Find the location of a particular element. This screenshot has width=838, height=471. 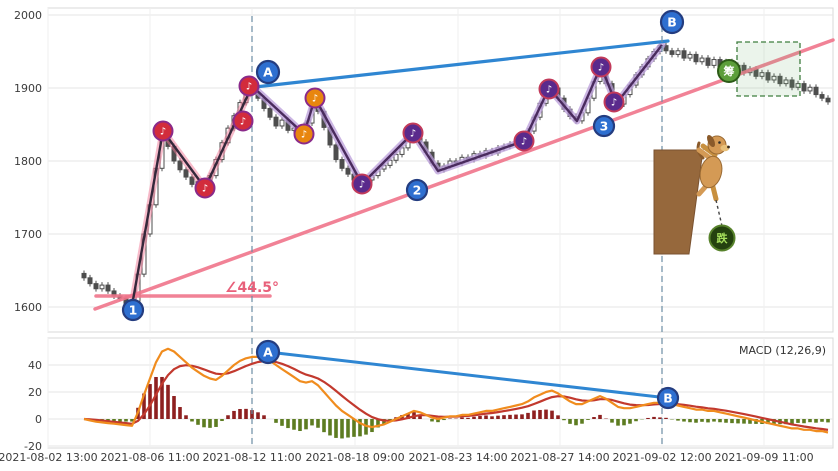

weight-ball is located at coordinates (722, 238).